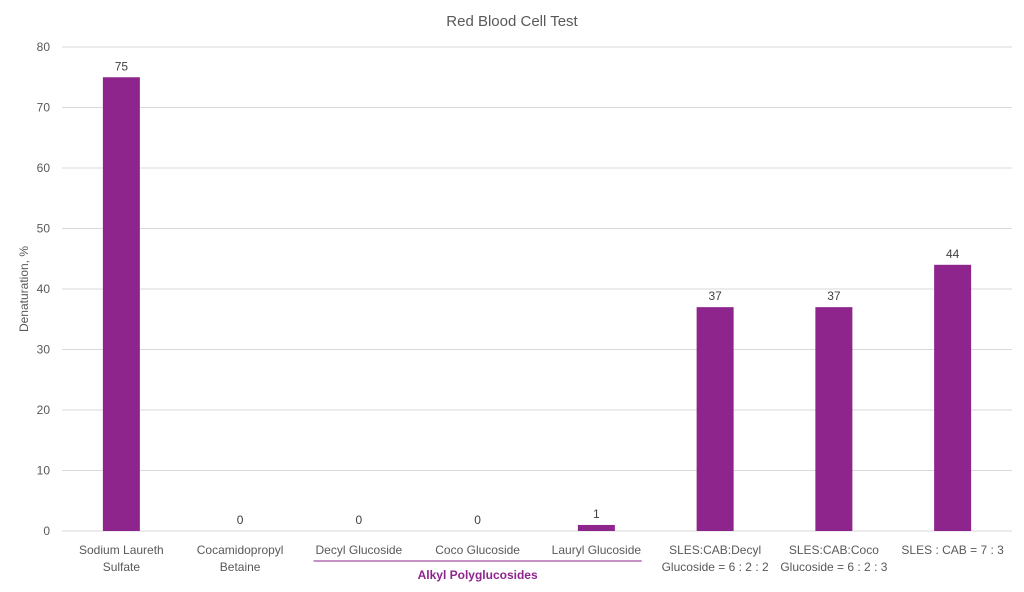 The image size is (1024, 592). I want to click on y-axis-label: Denaturation, %, so click(24, 289).